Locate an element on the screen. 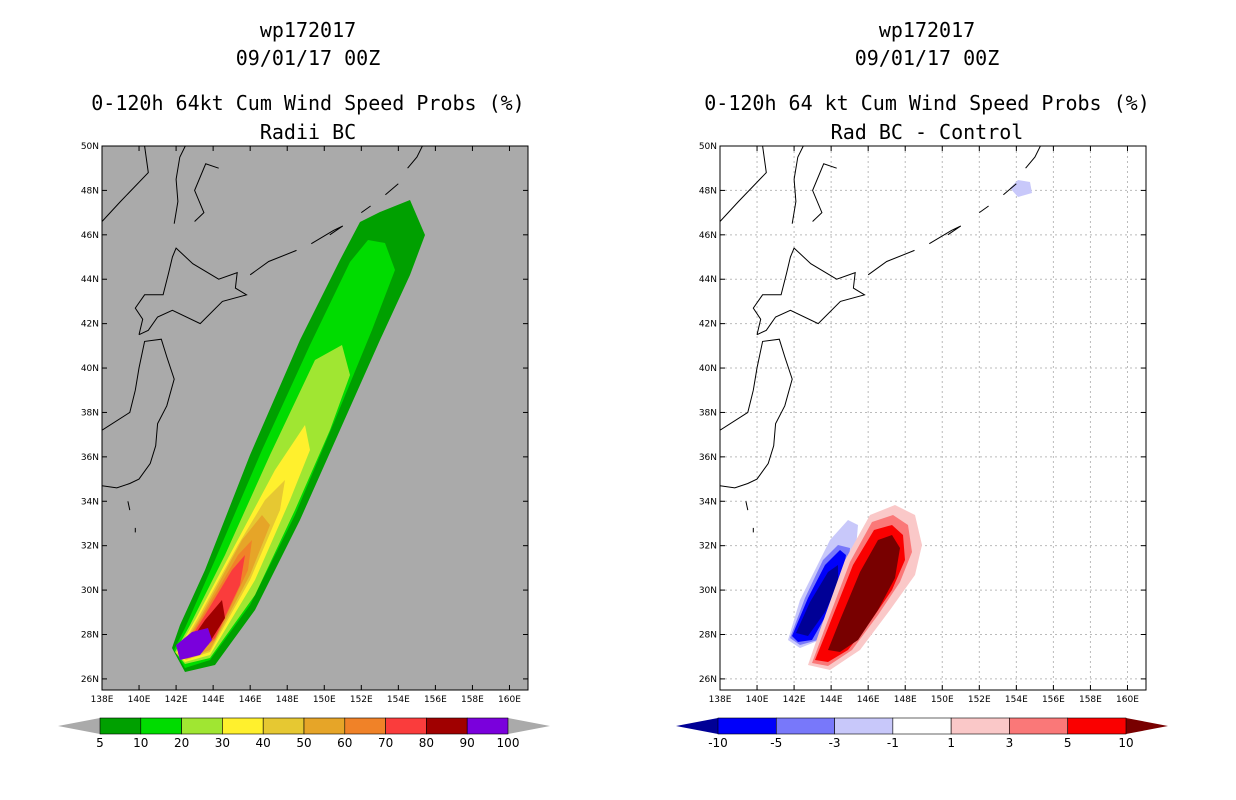  prob-90-contour is located at coordinates (194, 644).